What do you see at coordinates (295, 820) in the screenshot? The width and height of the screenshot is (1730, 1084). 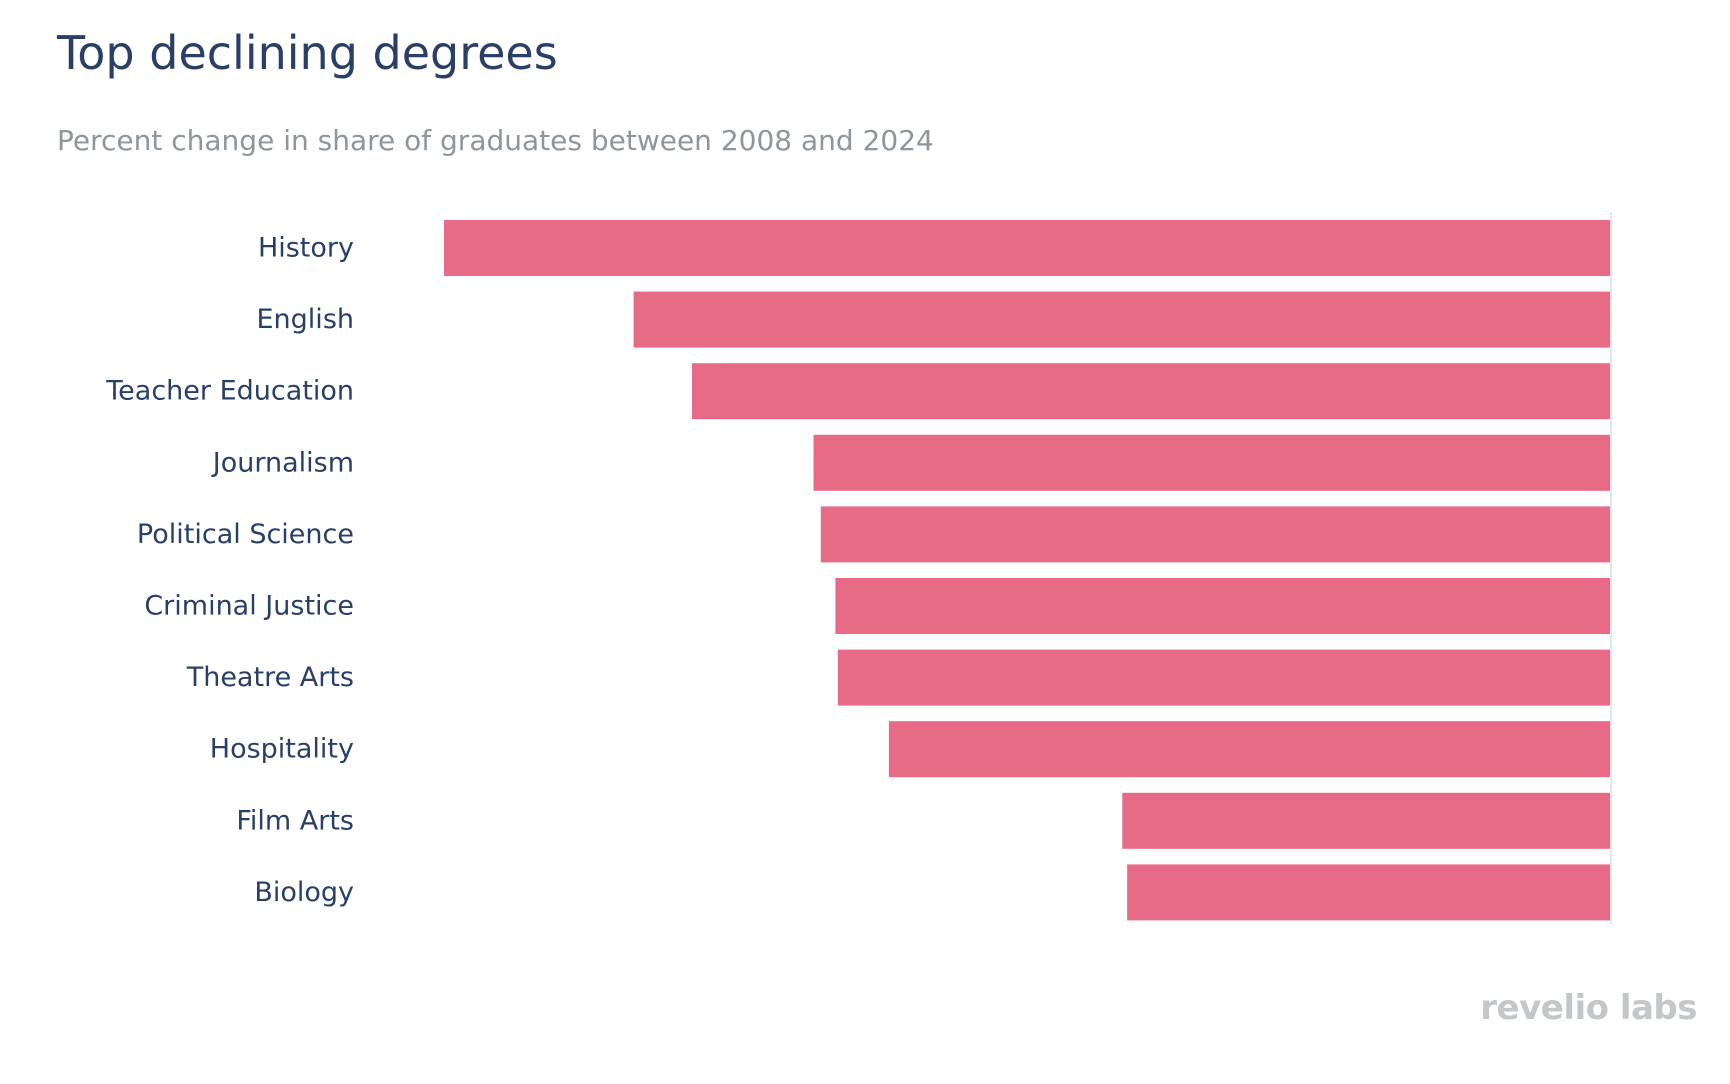 I see `category-label-film-arts: Film Arts` at bounding box center [295, 820].